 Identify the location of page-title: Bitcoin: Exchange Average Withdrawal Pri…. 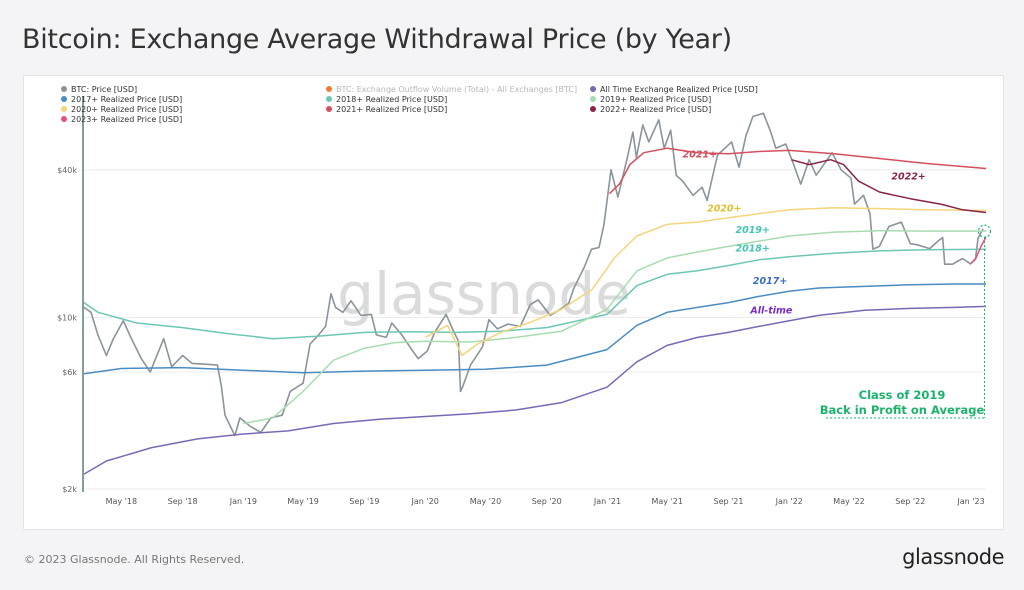
(377, 39).